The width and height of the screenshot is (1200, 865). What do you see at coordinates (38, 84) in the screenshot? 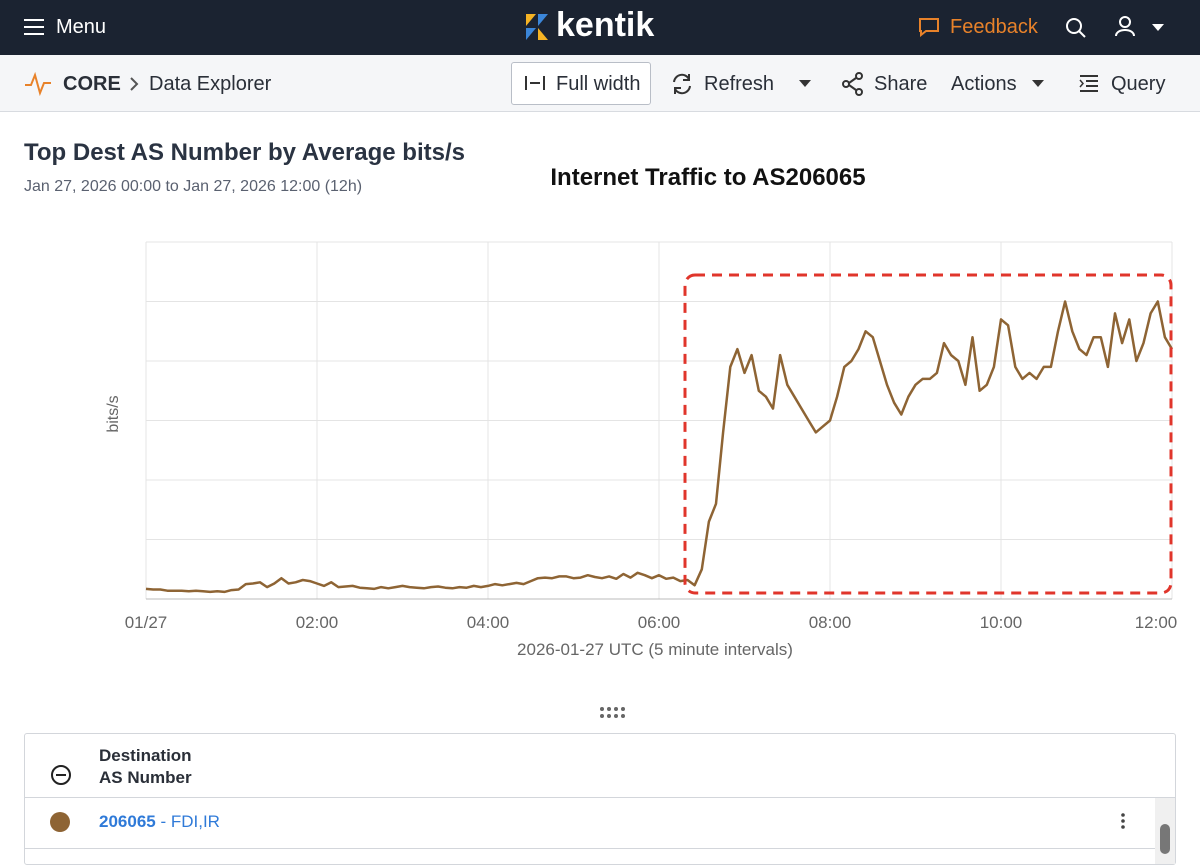
I see `core-icon` at bounding box center [38, 84].